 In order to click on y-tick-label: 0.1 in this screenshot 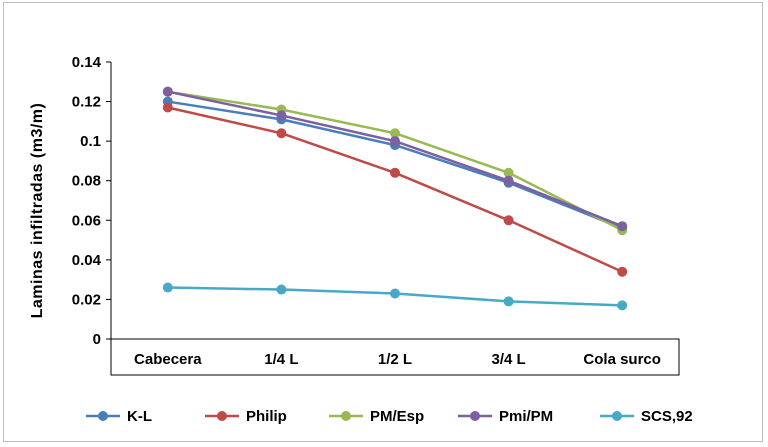, I will do `click(90, 141)`.